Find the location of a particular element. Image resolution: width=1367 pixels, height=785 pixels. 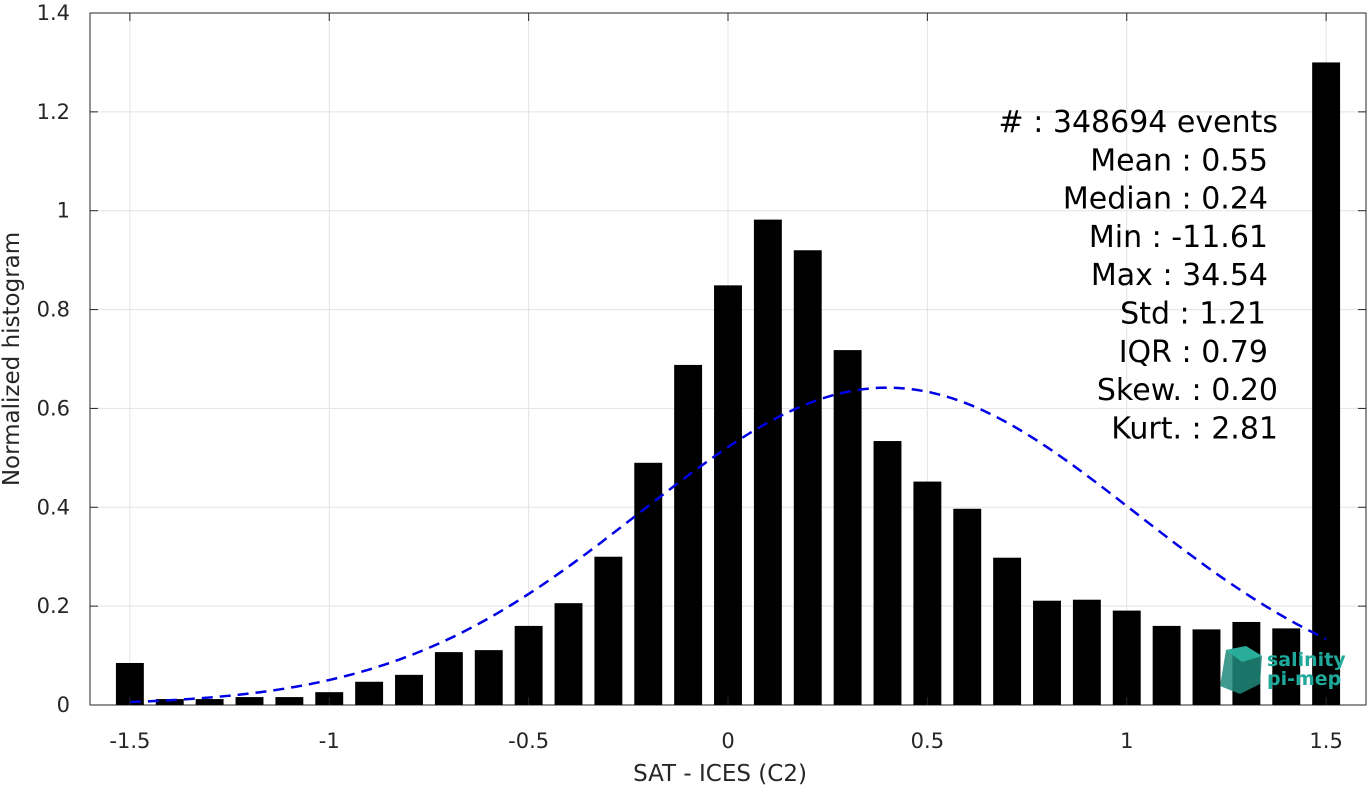

x-tick-label: -0.5 is located at coordinates (528, 741).